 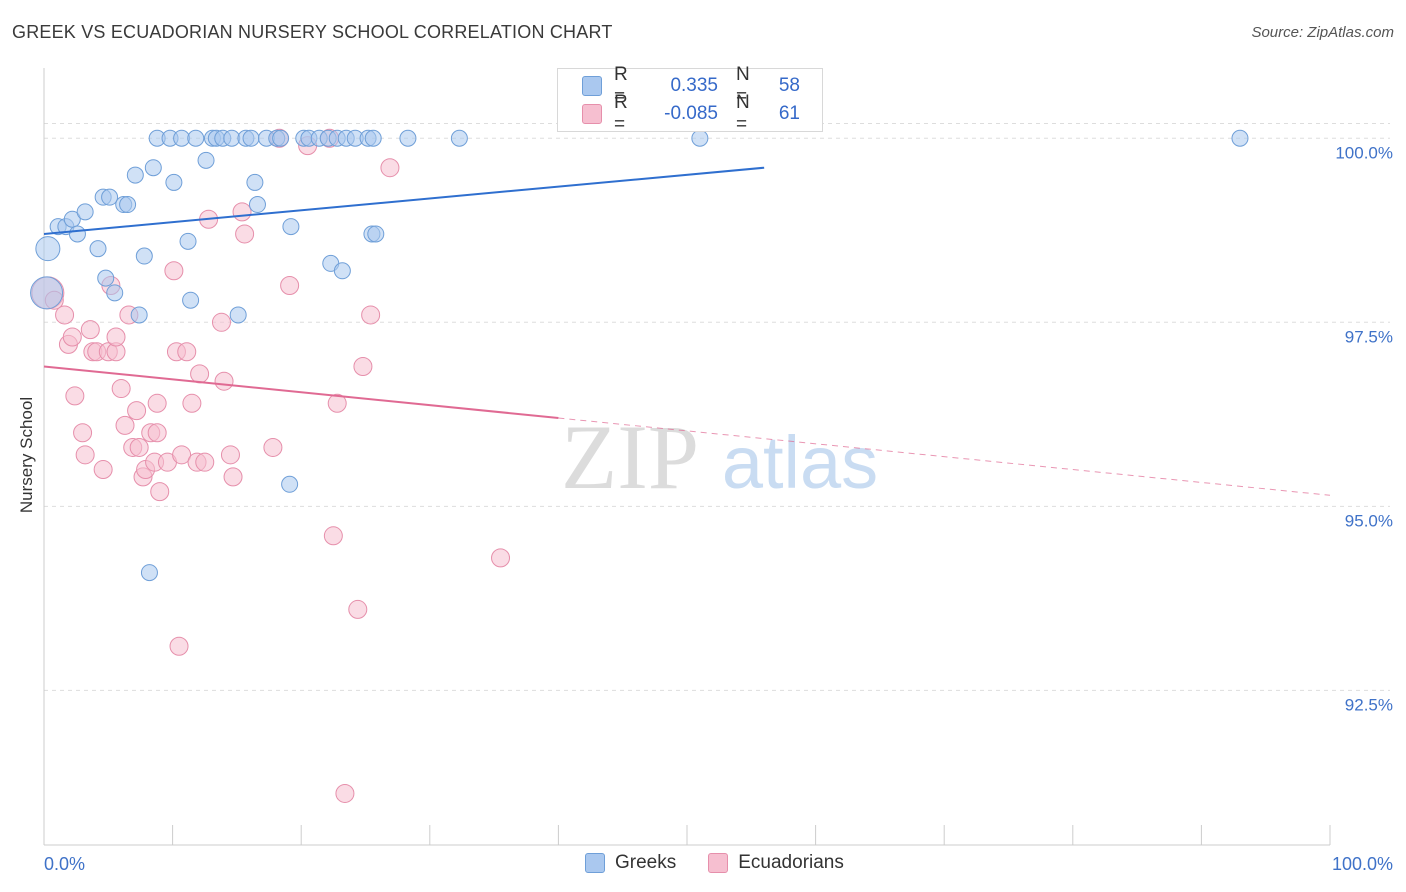 What do you see at coordinates (1369, 336) in the screenshot?
I see `y-tick-label: 97.5%` at bounding box center [1369, 336].